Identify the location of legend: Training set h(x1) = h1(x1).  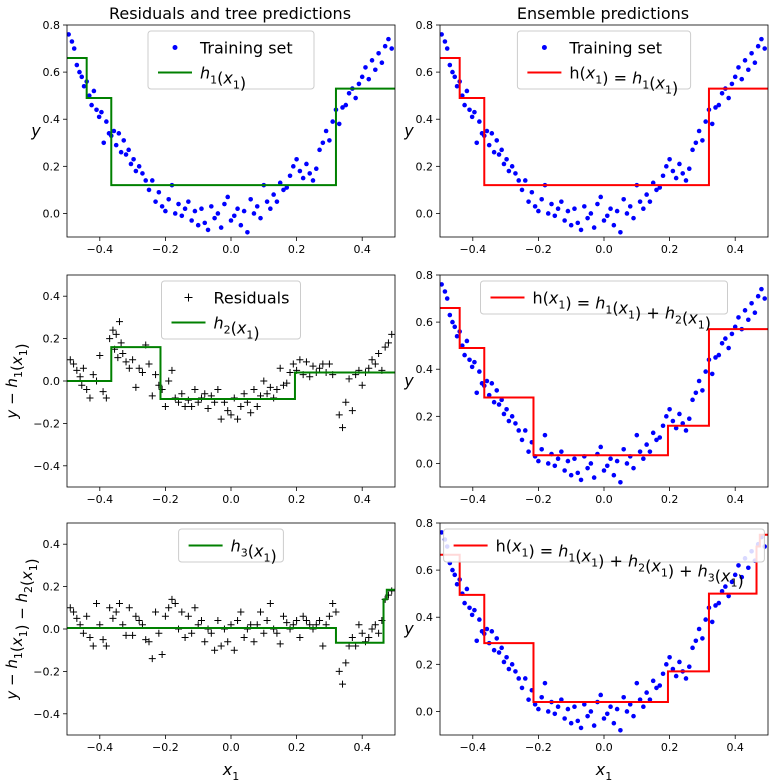
(604, 64).